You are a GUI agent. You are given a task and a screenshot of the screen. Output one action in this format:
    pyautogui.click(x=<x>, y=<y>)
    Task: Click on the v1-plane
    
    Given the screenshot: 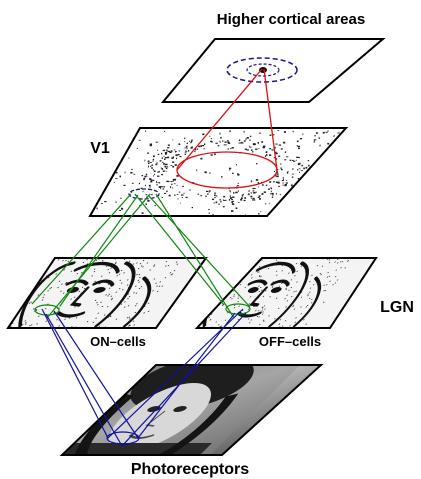 What is the action you would take?
    pyautogui.click(x=218, y=172)
    